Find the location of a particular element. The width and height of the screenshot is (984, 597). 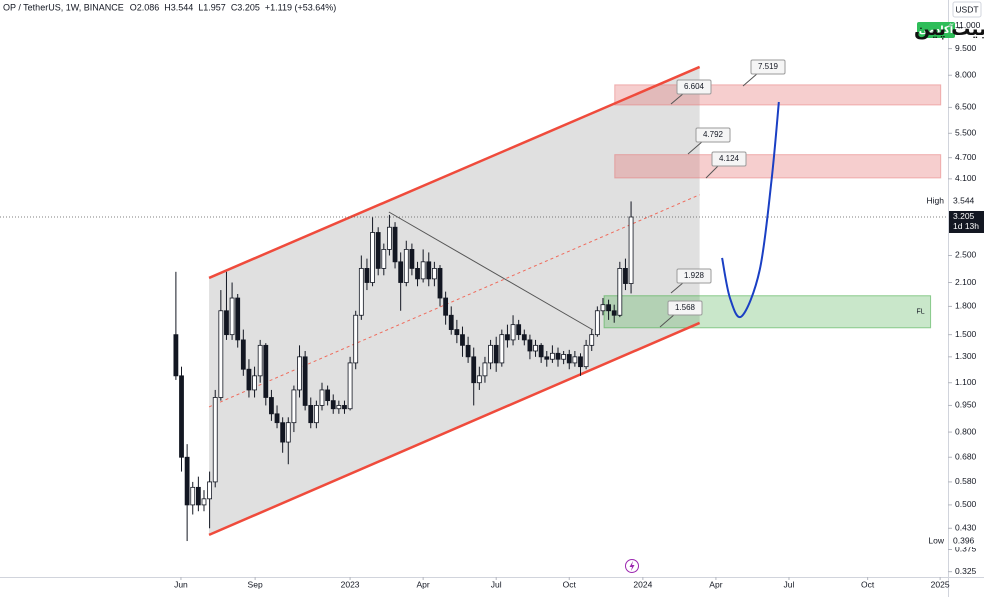

low-box is located at coordinates (966, 541).